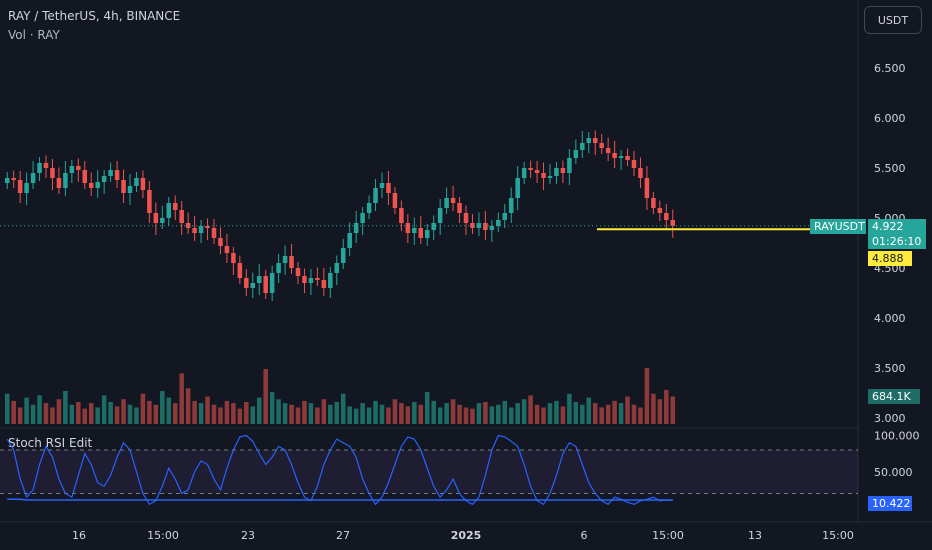 This screenshot has width=932, height=550. I want to click on price-tick-label: 6.500, so click(890, 68).